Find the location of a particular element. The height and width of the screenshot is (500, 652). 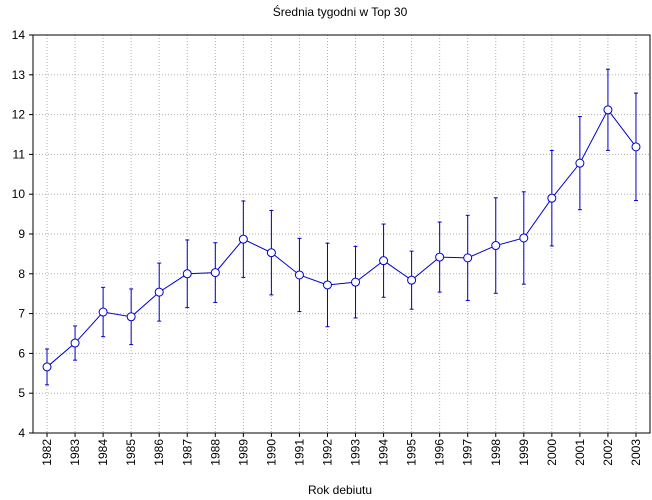

x-tick-label: 1996 is located at coordinates (440, 452).